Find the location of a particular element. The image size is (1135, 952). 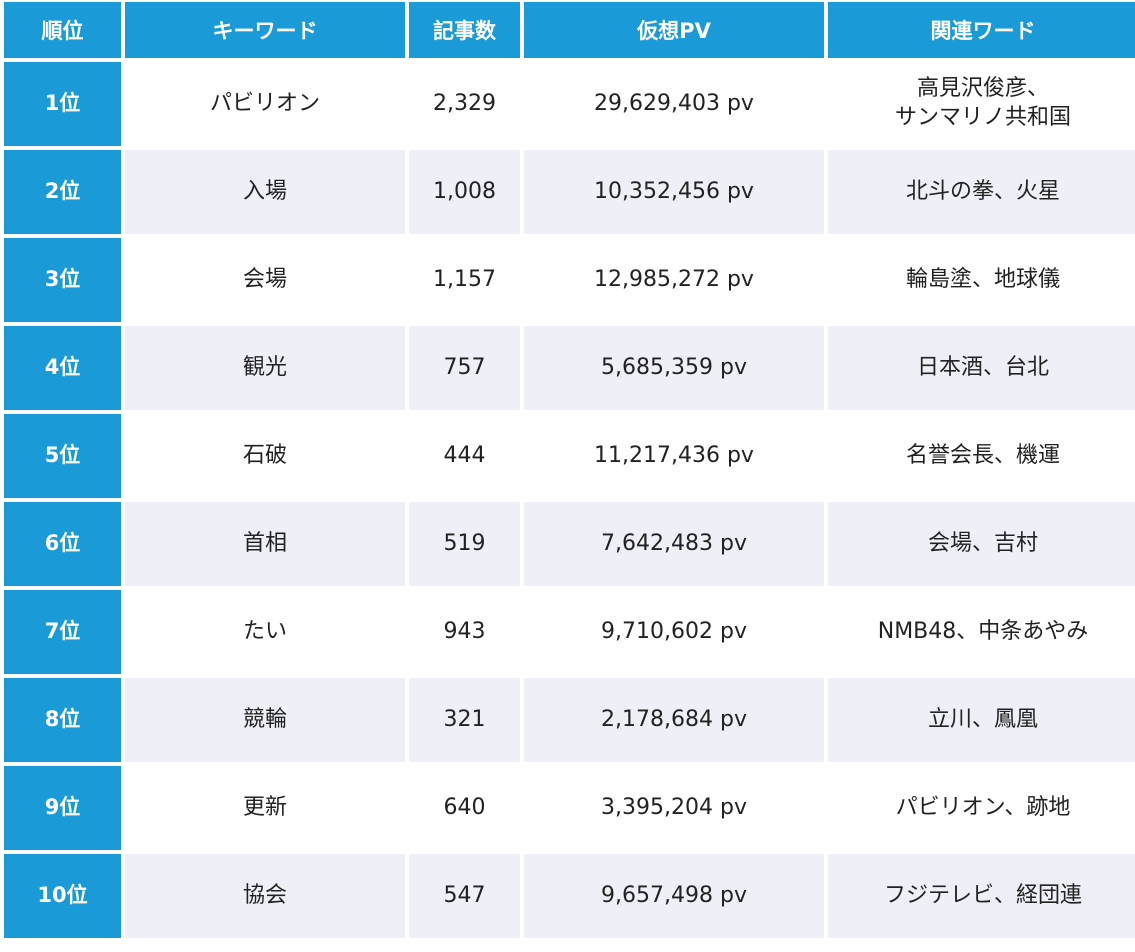

keyword-cell: パビリオン is located at coordinates (265, 104).